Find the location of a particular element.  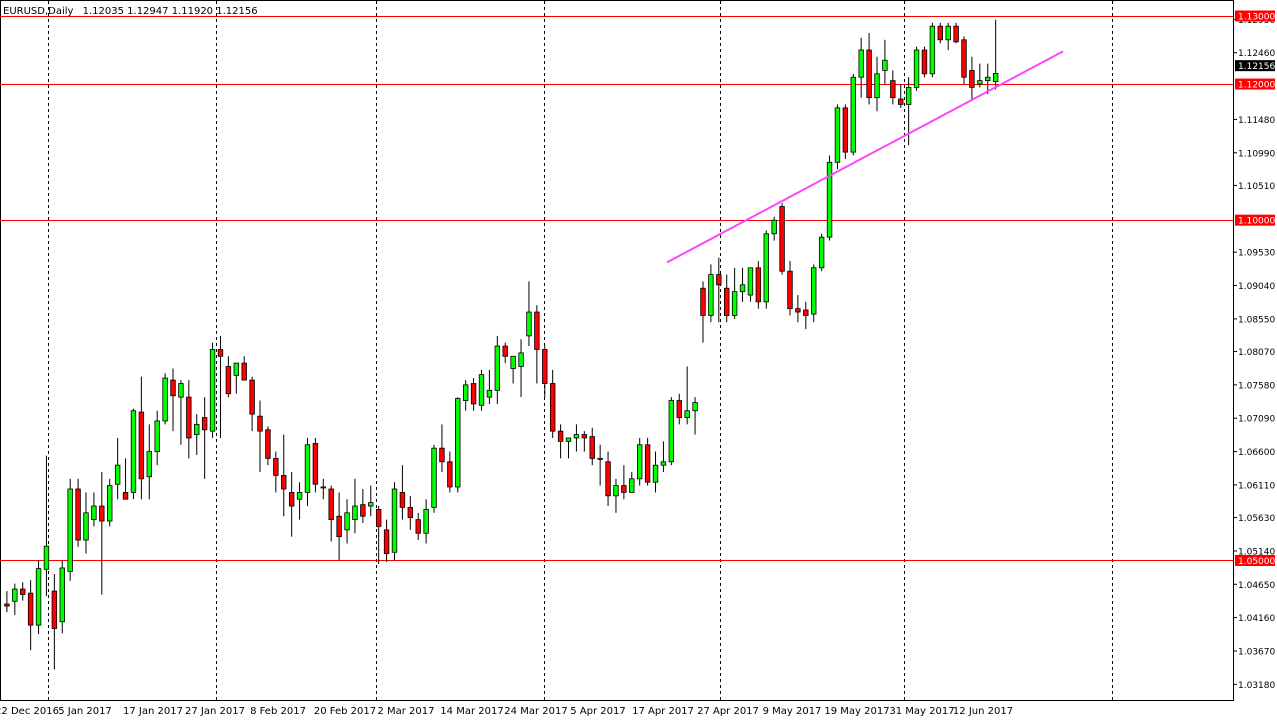

price-label: 1.07580 is located at coordinates (1256, 386).